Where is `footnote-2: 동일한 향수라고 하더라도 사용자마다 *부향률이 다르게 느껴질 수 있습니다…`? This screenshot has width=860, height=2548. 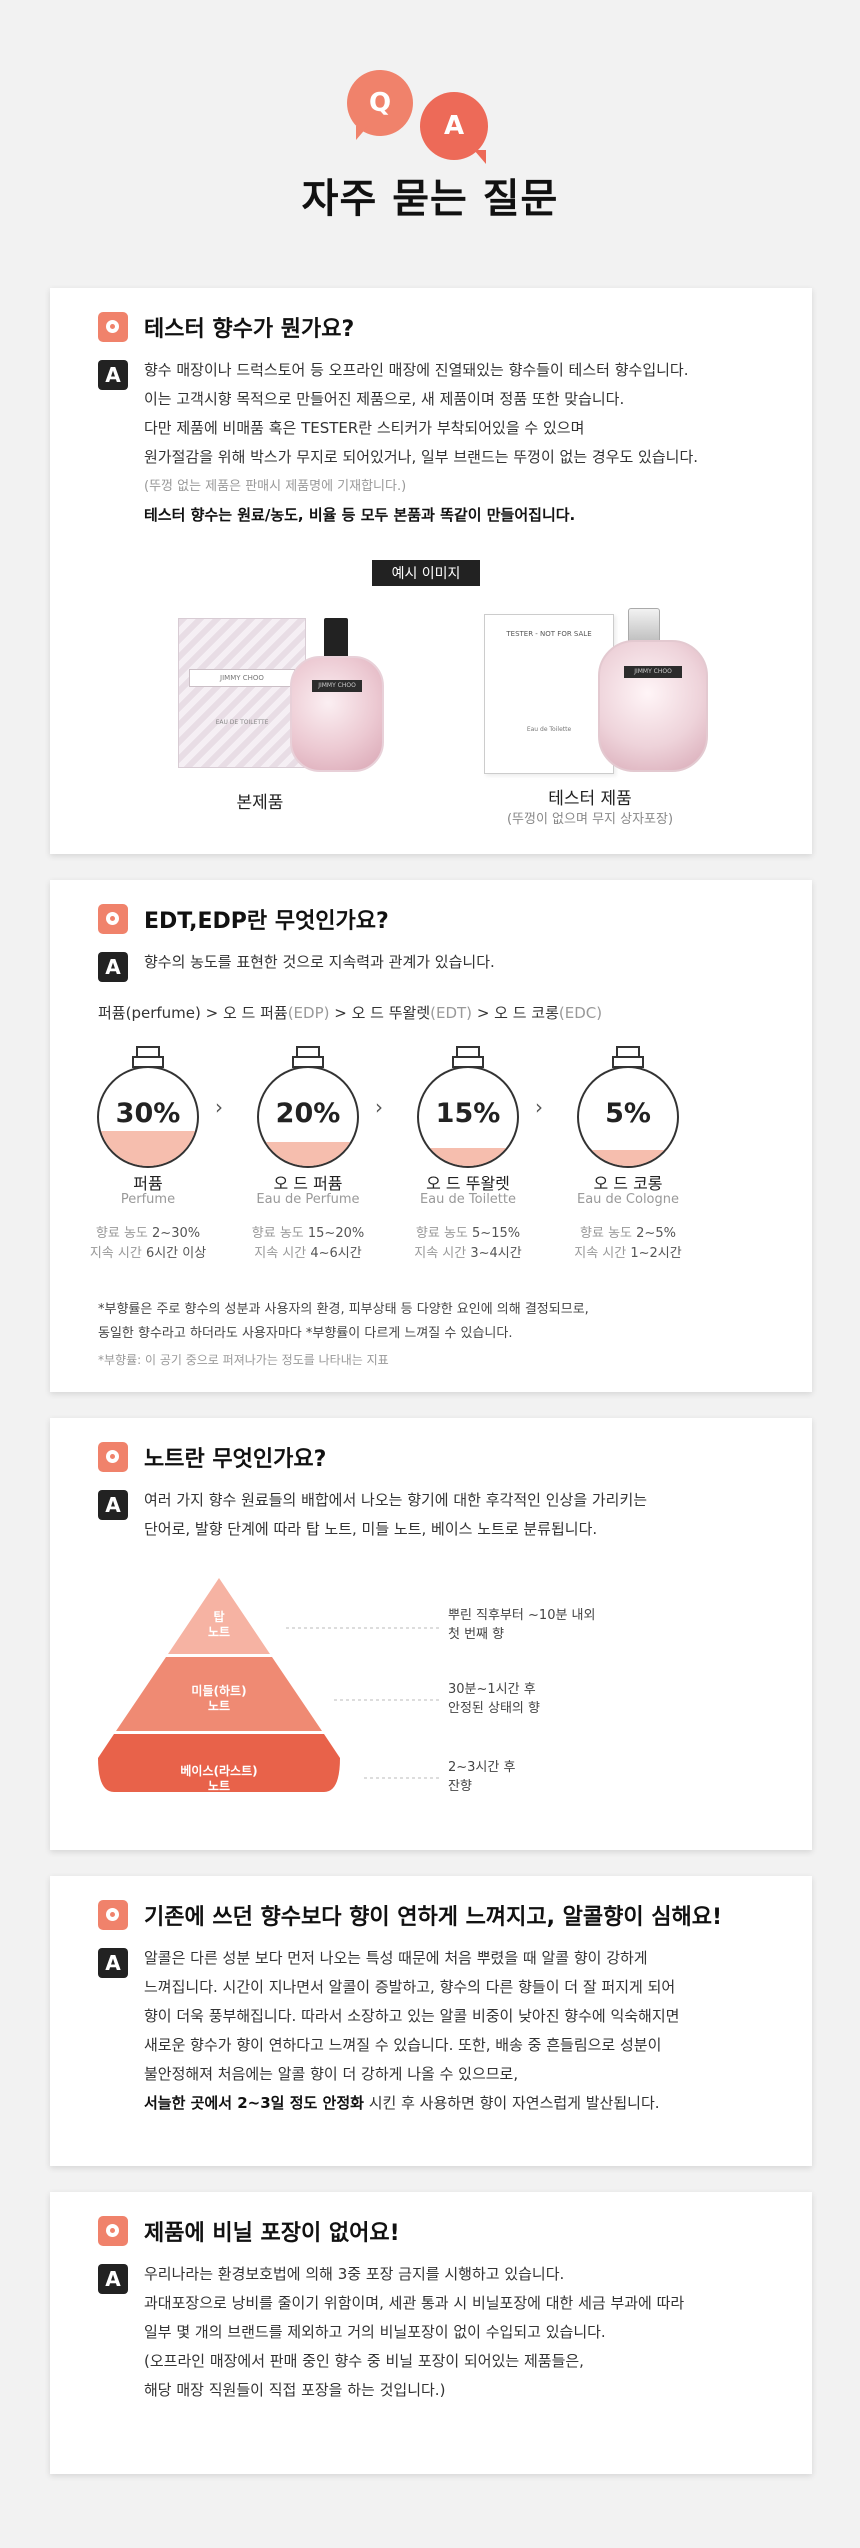 footnote-2: 동일한 향수라고 하더라도 사용자마다 *부향률이 다르게 느껴질 수 있습니다… is located at coordinates (305, 1333).